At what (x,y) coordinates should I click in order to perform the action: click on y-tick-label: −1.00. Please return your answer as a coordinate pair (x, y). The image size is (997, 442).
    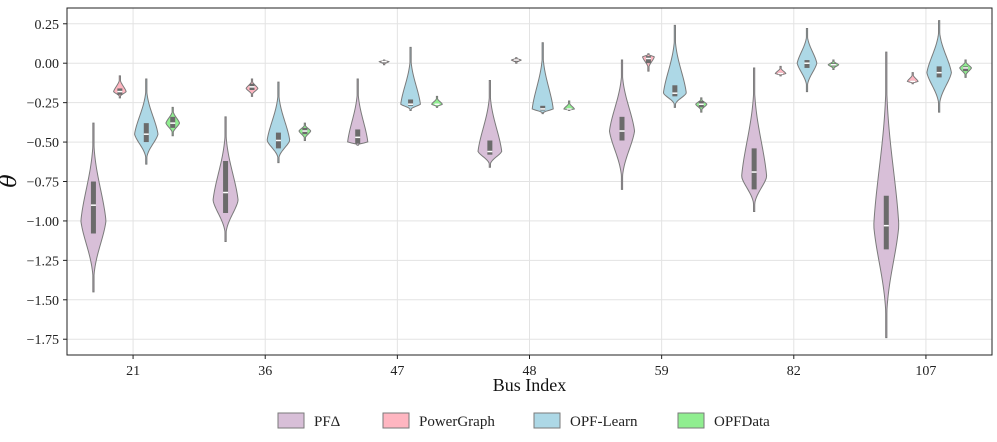
    Looking at the image, I should click on (43, 222).